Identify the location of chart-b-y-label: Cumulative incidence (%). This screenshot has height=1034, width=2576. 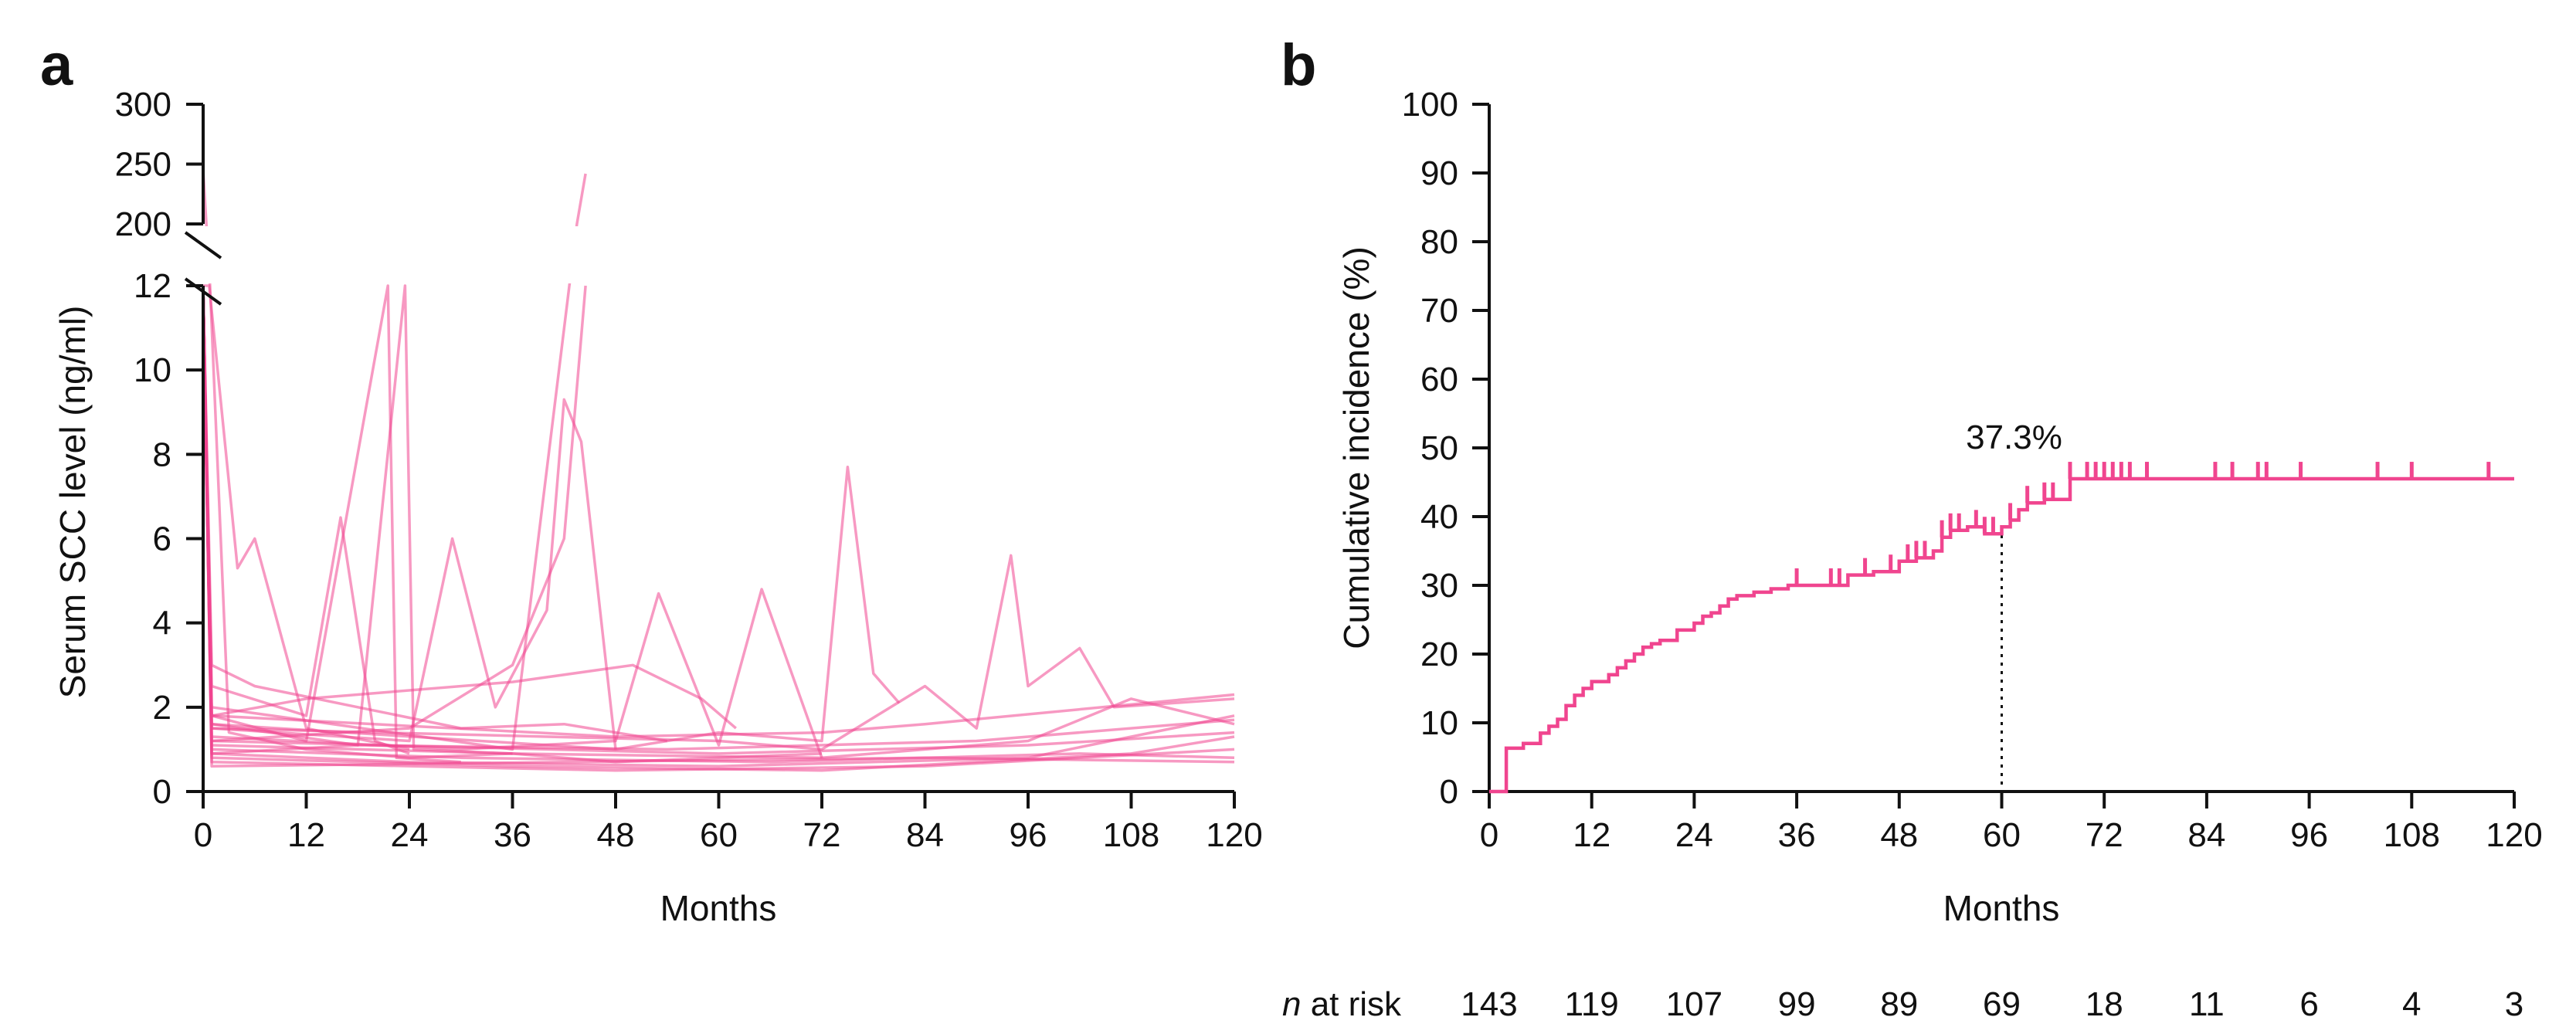
(1356, 448).